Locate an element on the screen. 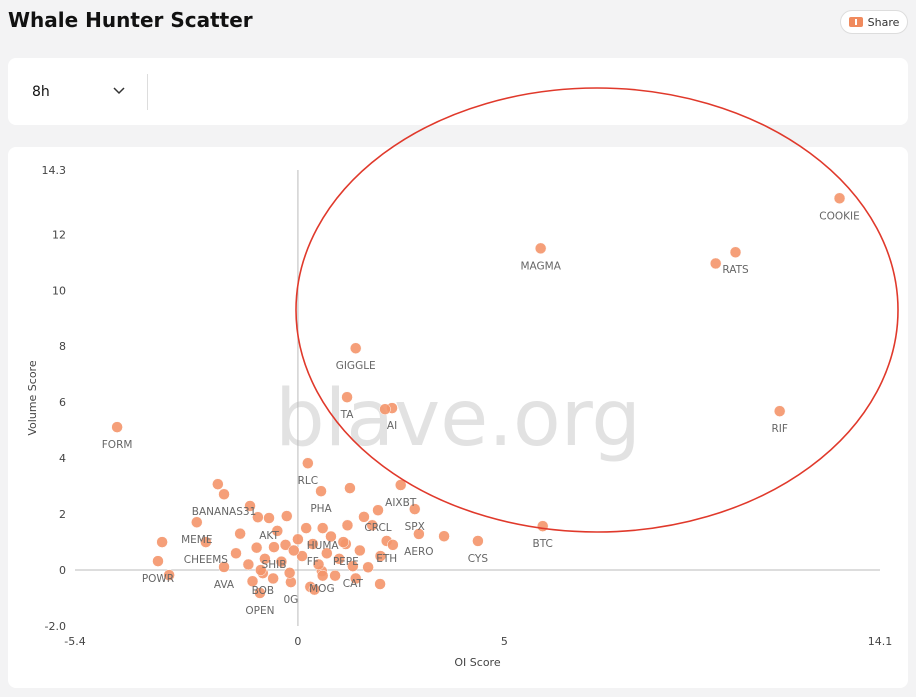 This screenshot has width=916, height=697. point-label: AIXBT is located at coordinates (401, 503).